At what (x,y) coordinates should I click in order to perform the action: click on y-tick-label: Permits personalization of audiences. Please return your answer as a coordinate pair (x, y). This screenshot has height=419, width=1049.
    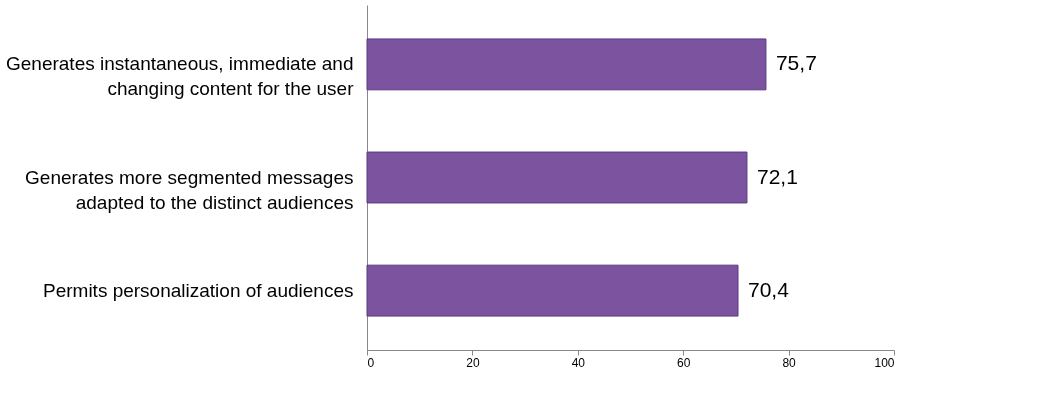
    Looking at the image, I should click on (198, 290).